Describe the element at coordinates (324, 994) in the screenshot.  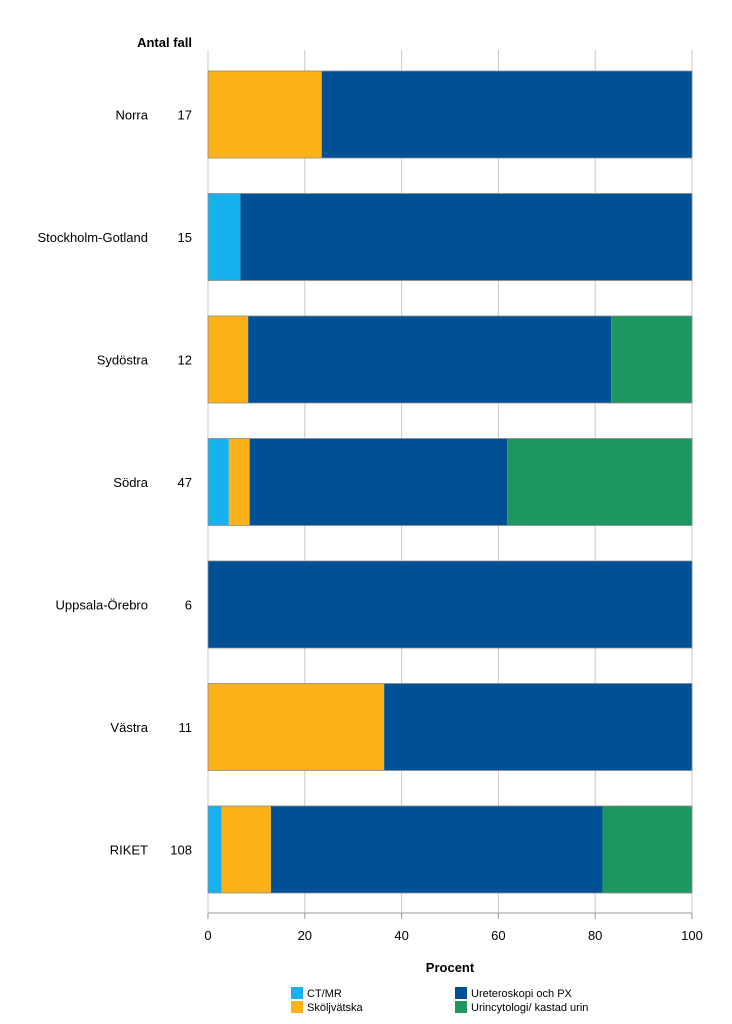
I see `legend-label: CT/MR` at that location.